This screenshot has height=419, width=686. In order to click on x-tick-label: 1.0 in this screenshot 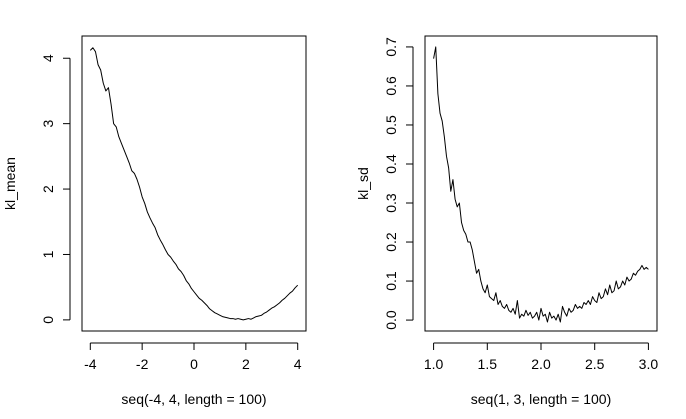, I will do `click(434, 364)`.